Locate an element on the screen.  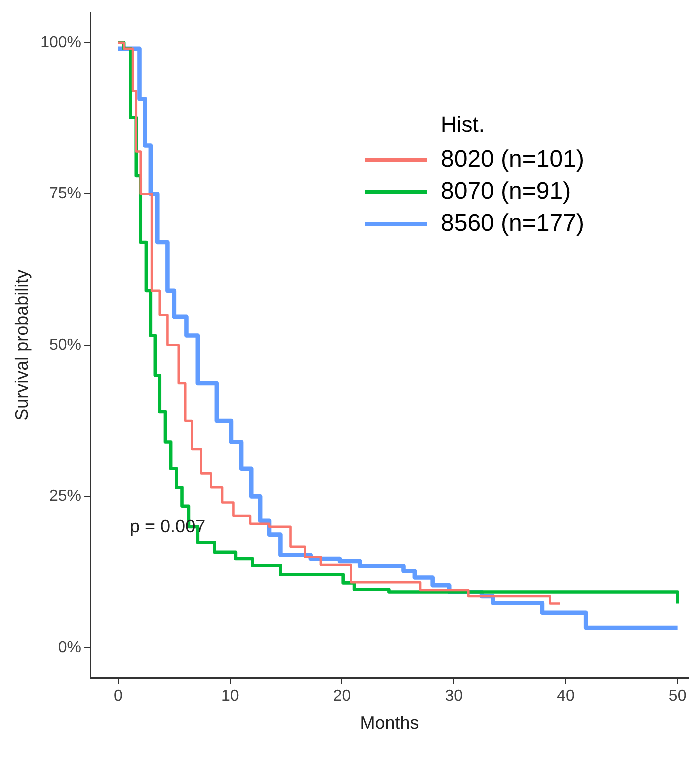
x-tick-label: 40 is located at coordinates (566, 697).